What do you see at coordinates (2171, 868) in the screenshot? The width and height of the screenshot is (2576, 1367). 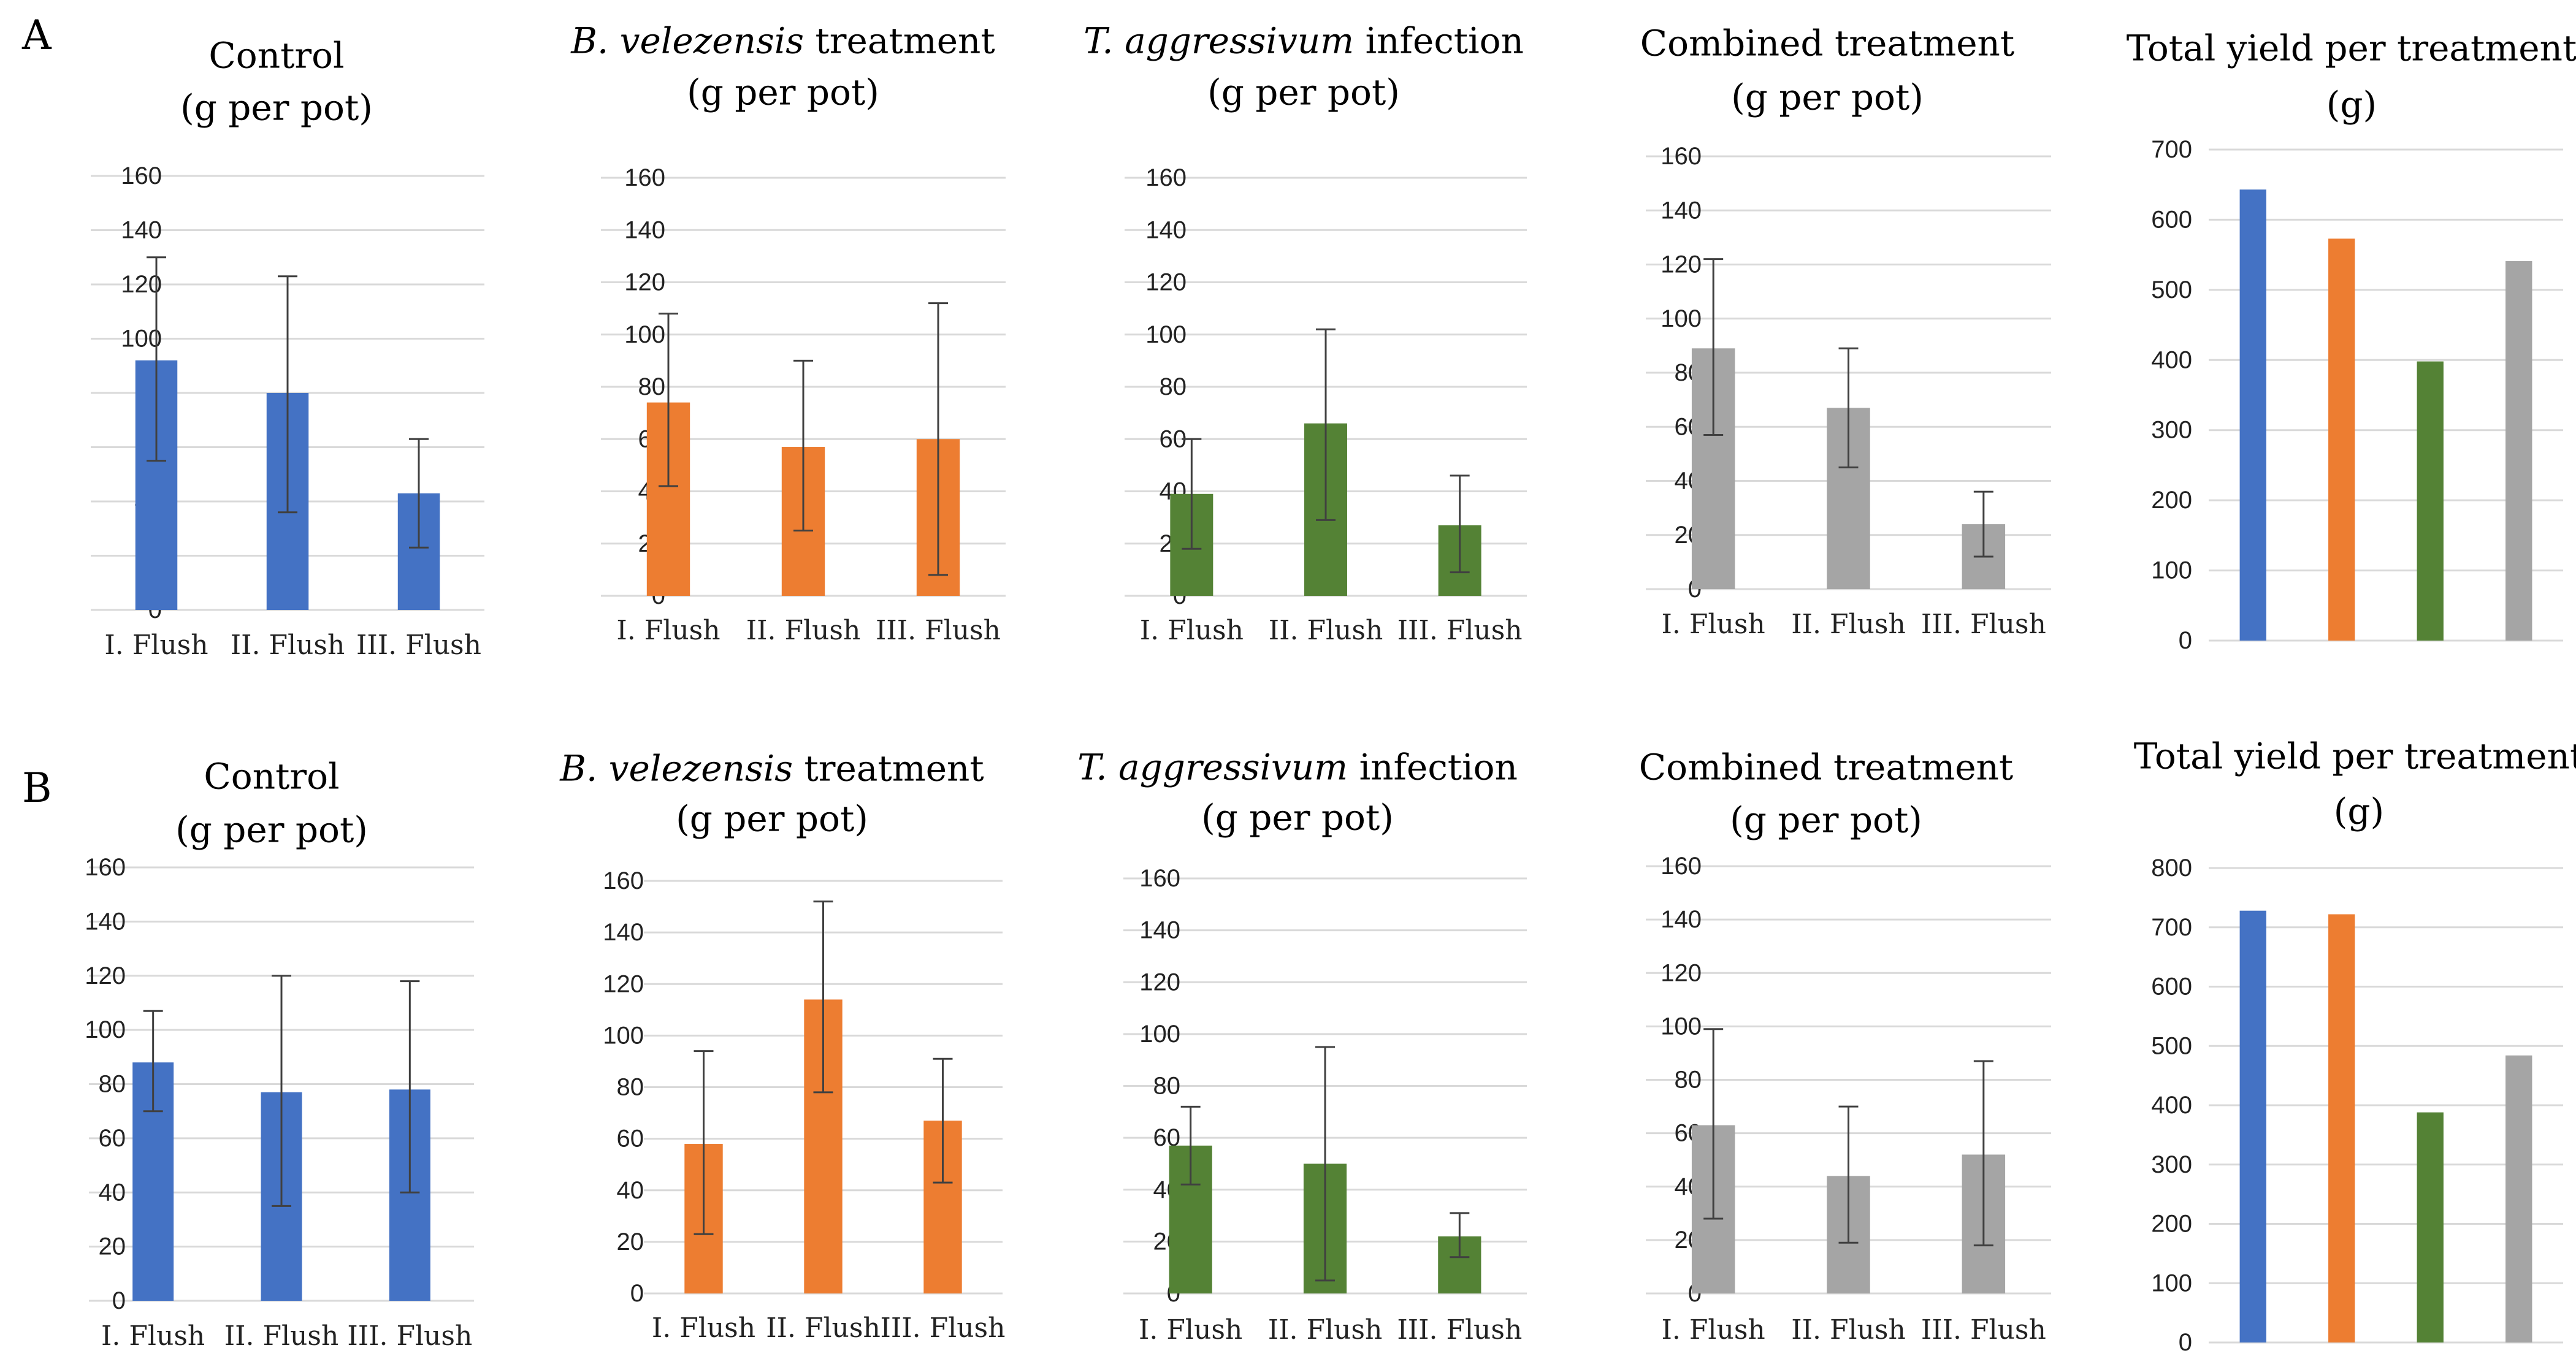 I see `y-tick-label: 800` at bounding box center [2171, 868].